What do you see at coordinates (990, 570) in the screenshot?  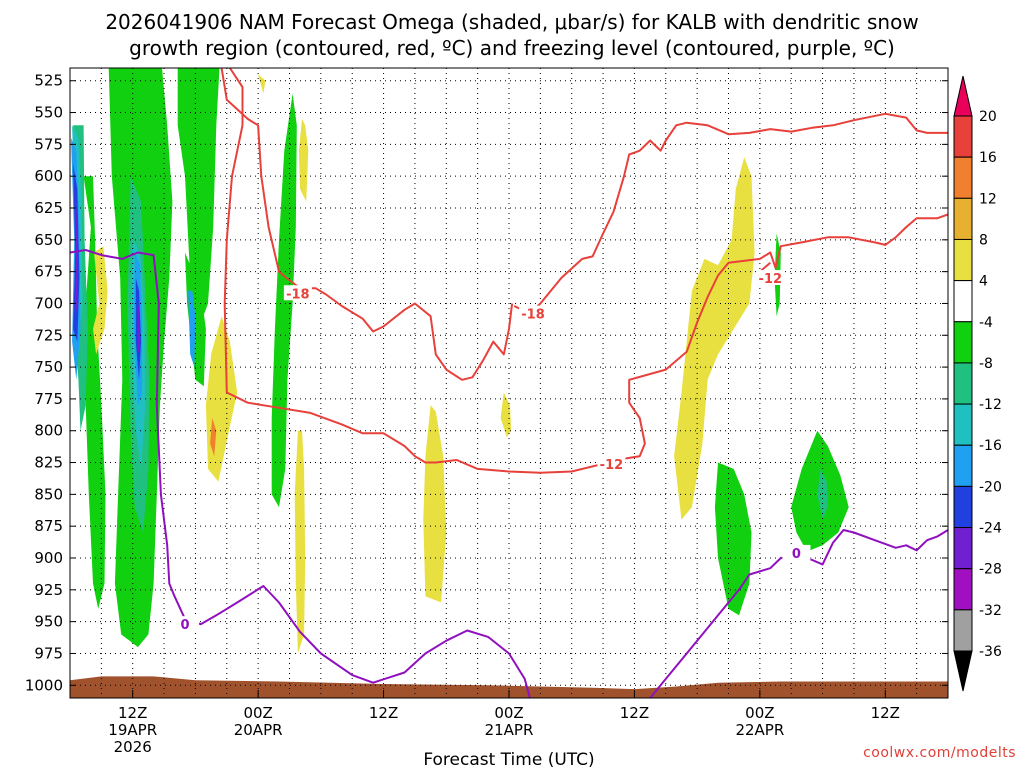 I see `colorbar-label-11: -28` at bounding box center [990, 570].